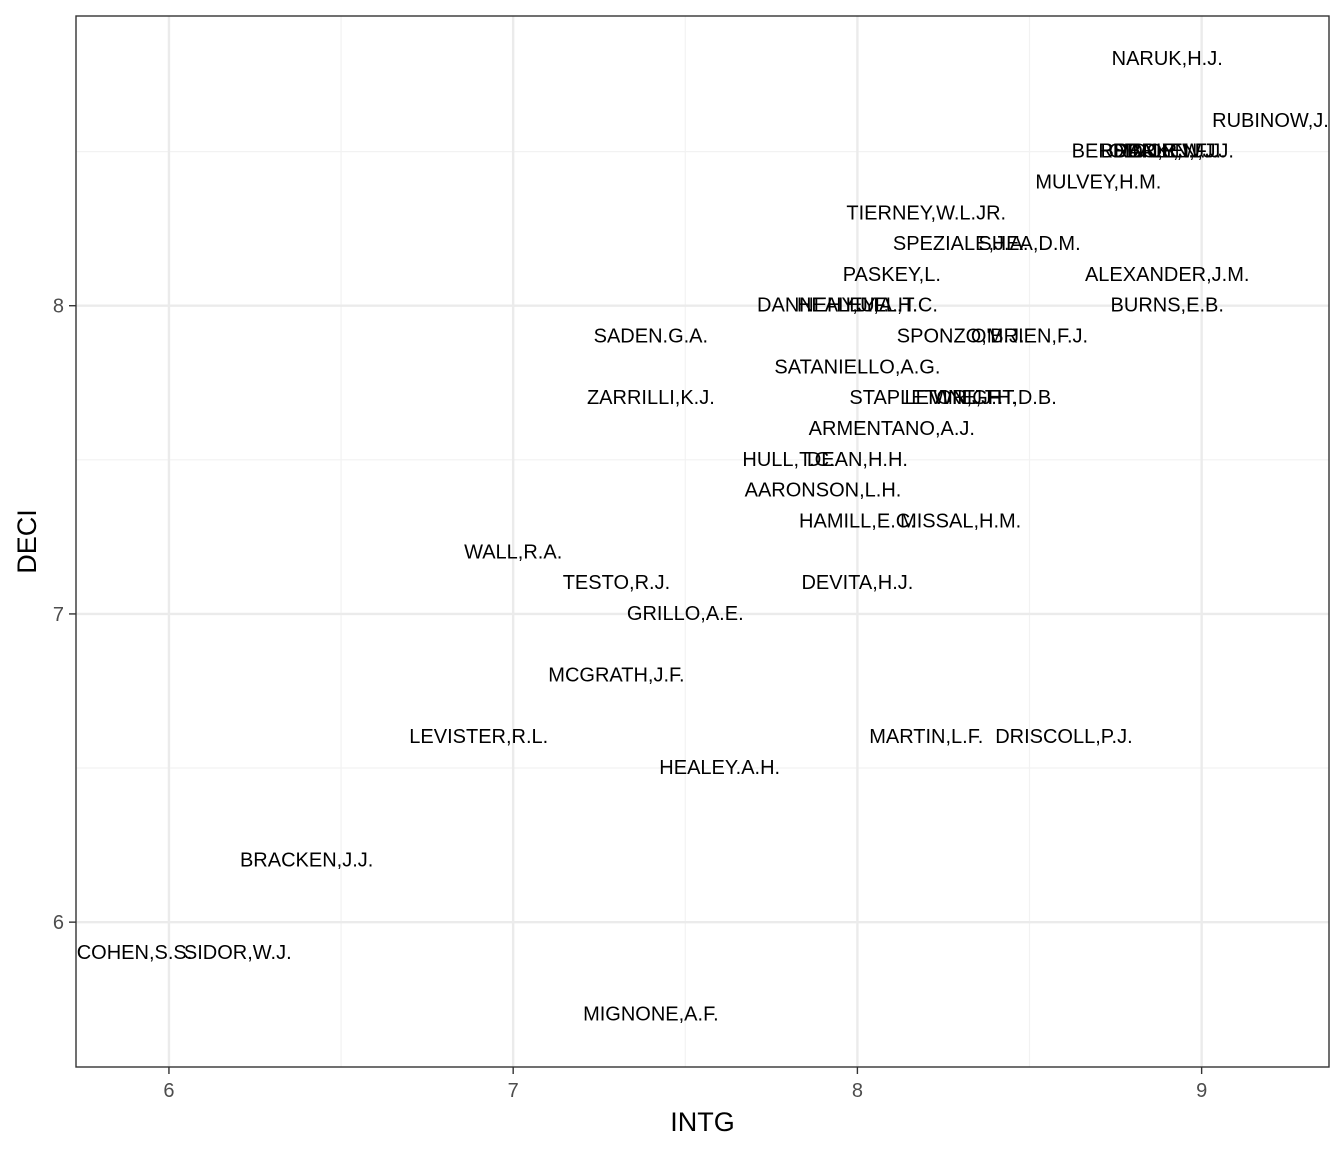 The width and height of the screenshot is (1344, 1157). What do you see at coordinates (513, 552) in the screenshot?
I see `point-label: WALL,R.A.` at bounding box center [513, 552].